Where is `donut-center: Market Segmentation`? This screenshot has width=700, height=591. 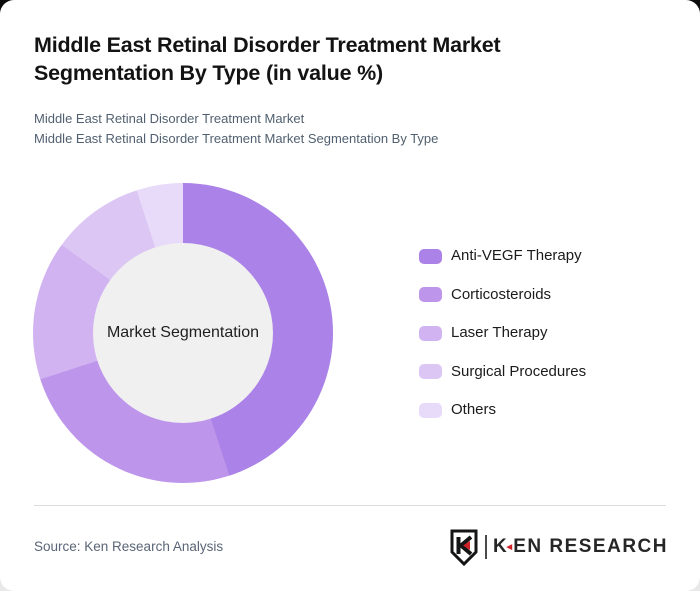
donut-center: Market Segmentation is located at coordinates (183, 333).